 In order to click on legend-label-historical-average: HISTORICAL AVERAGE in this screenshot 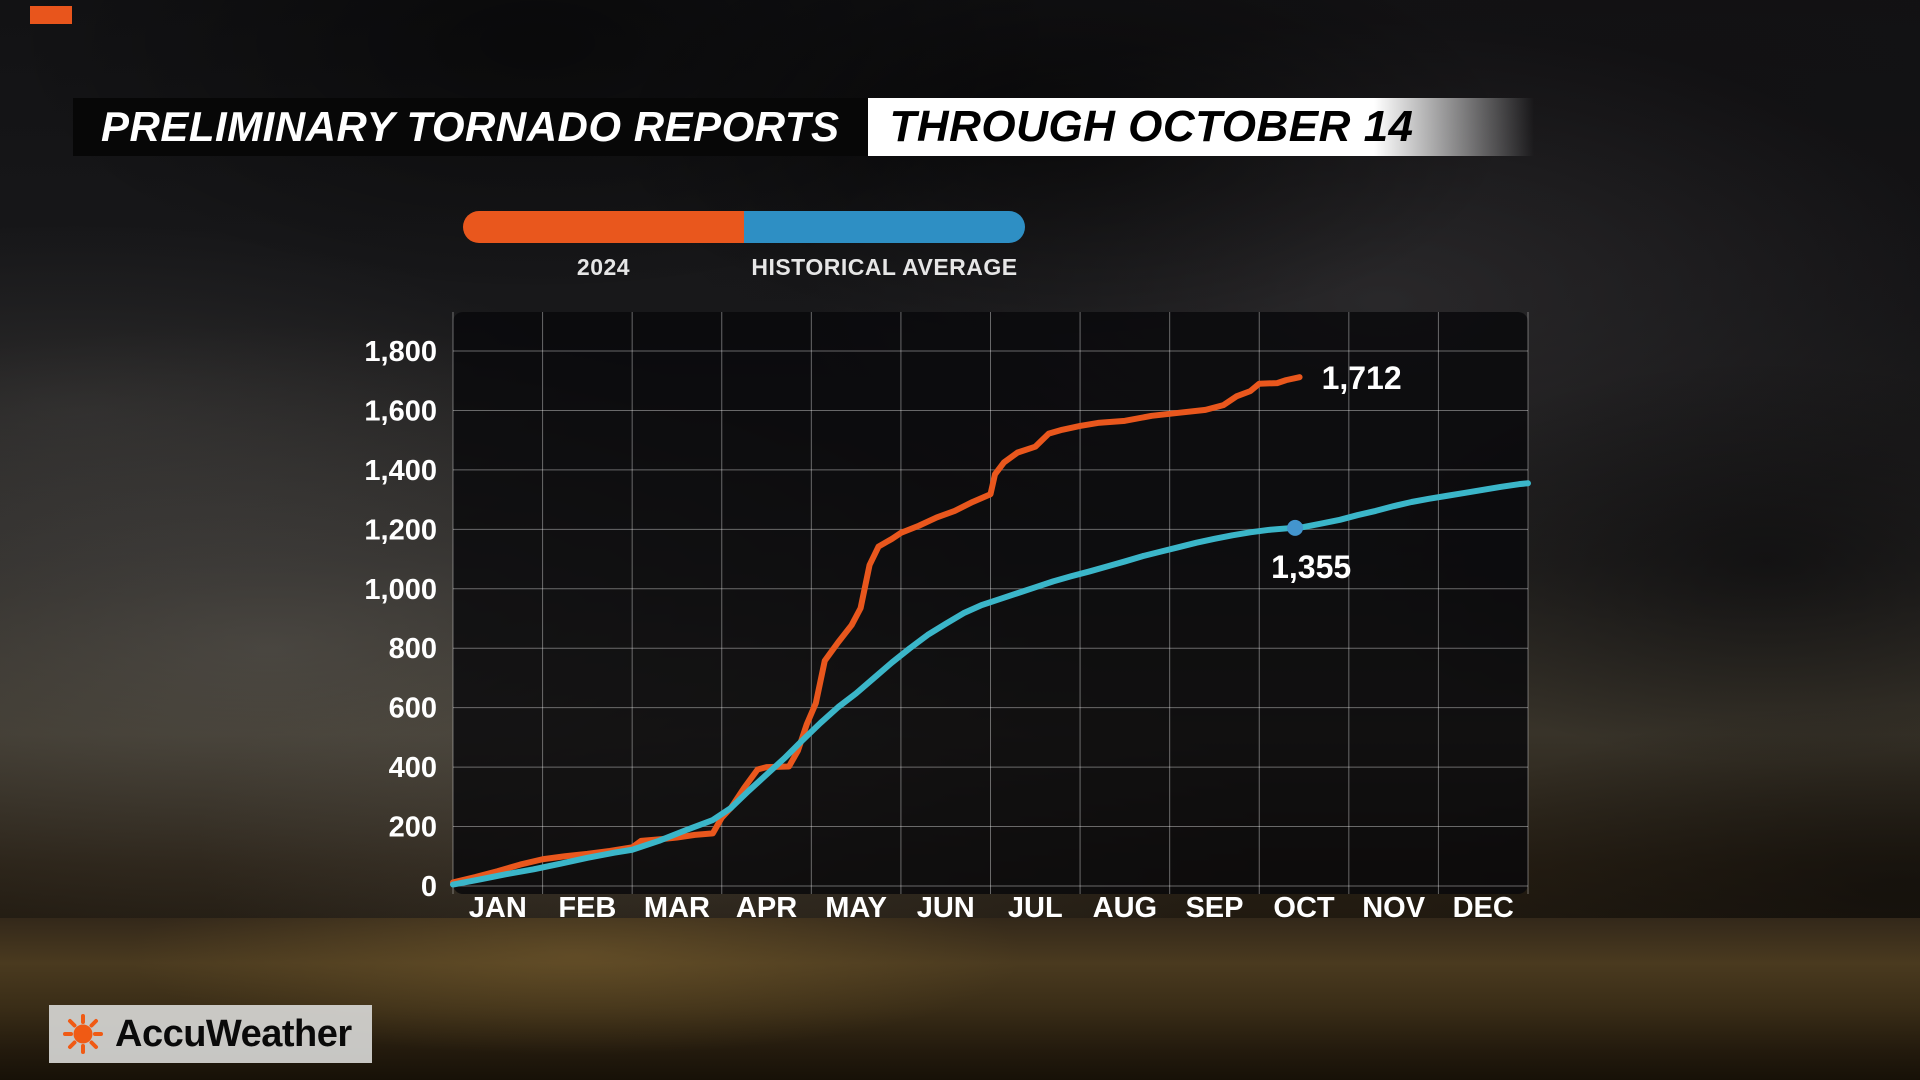, I will do `click(884, 267)`.